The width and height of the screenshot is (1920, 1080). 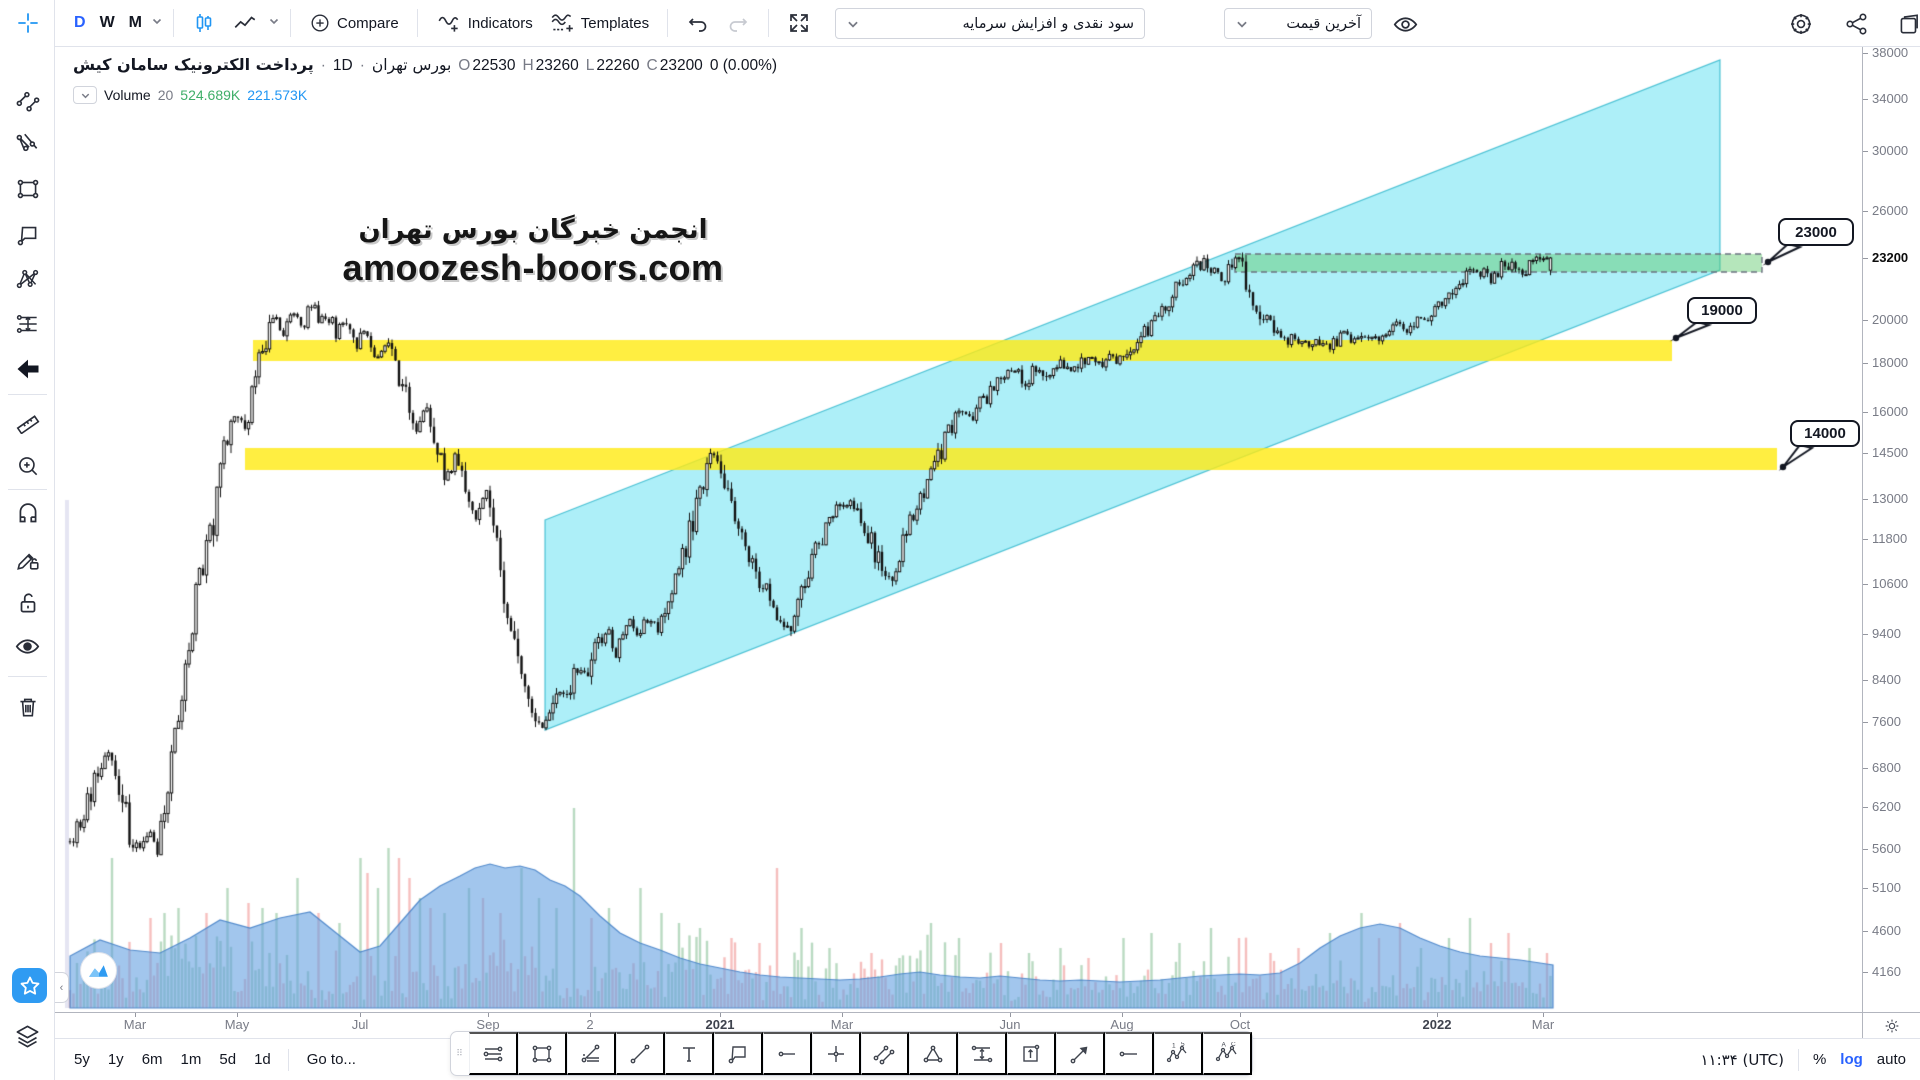 What do you see at coordinates (116, 1059) in the screenshot?
I see `range-1y-button: 1y` at bounding box center [116, 1059].